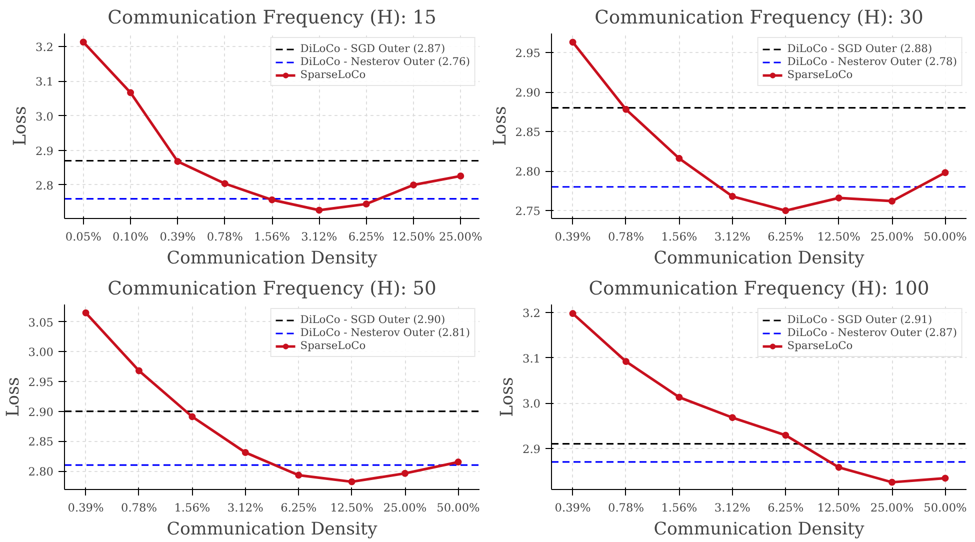 This screenshot has width=975, height=542. What do you see at coordinates (759, 289) in the screenshot?
I see `chart-title: Communication Frequency (H): 100` at bounding box center [759, 289].